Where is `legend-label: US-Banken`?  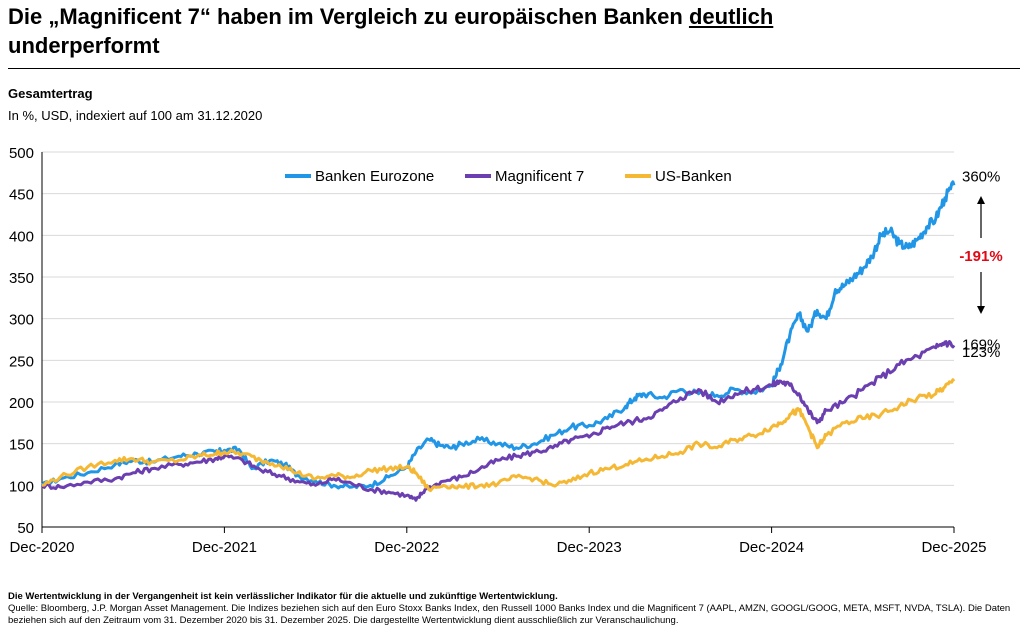 legend-label: US-Banken is located at coordinates (693, 176).